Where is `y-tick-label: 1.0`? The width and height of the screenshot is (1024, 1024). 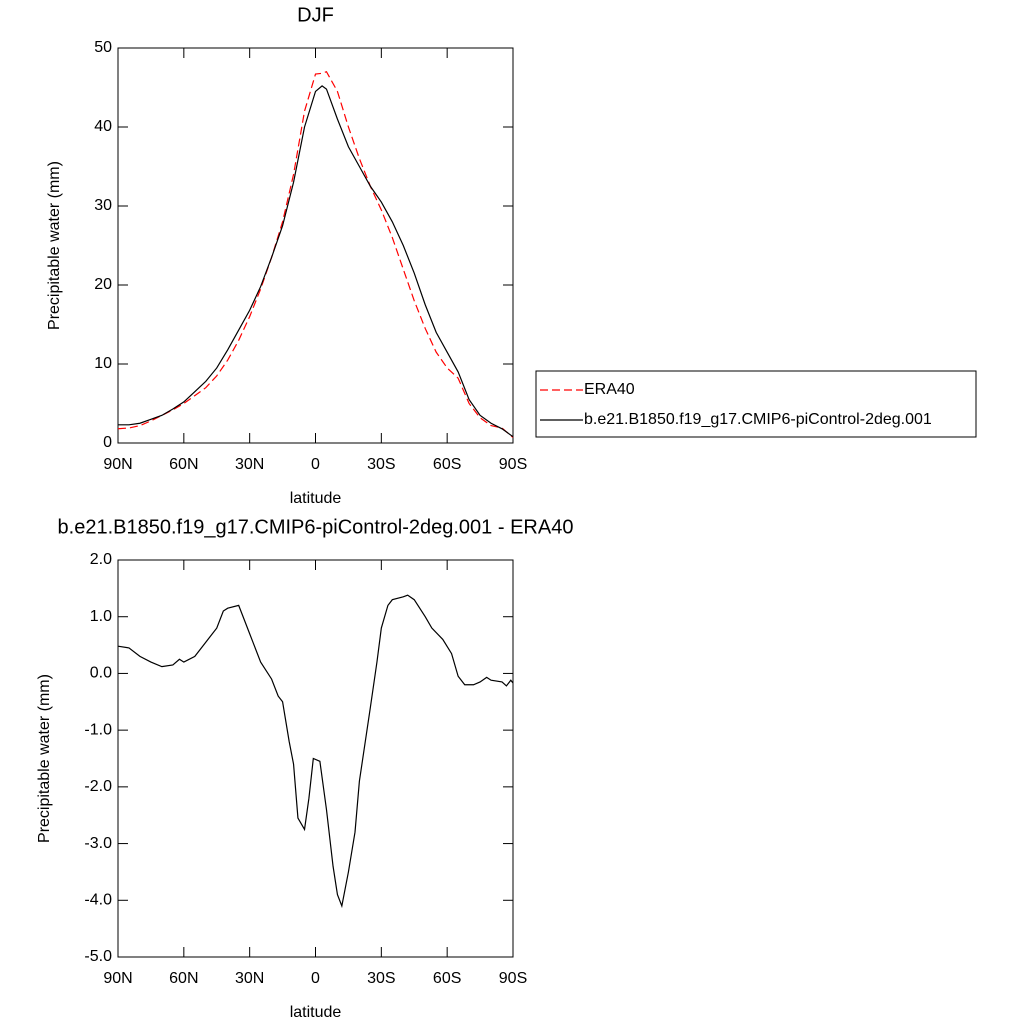
y-tick-label: 1.0 is located at coordinates (101, 616).